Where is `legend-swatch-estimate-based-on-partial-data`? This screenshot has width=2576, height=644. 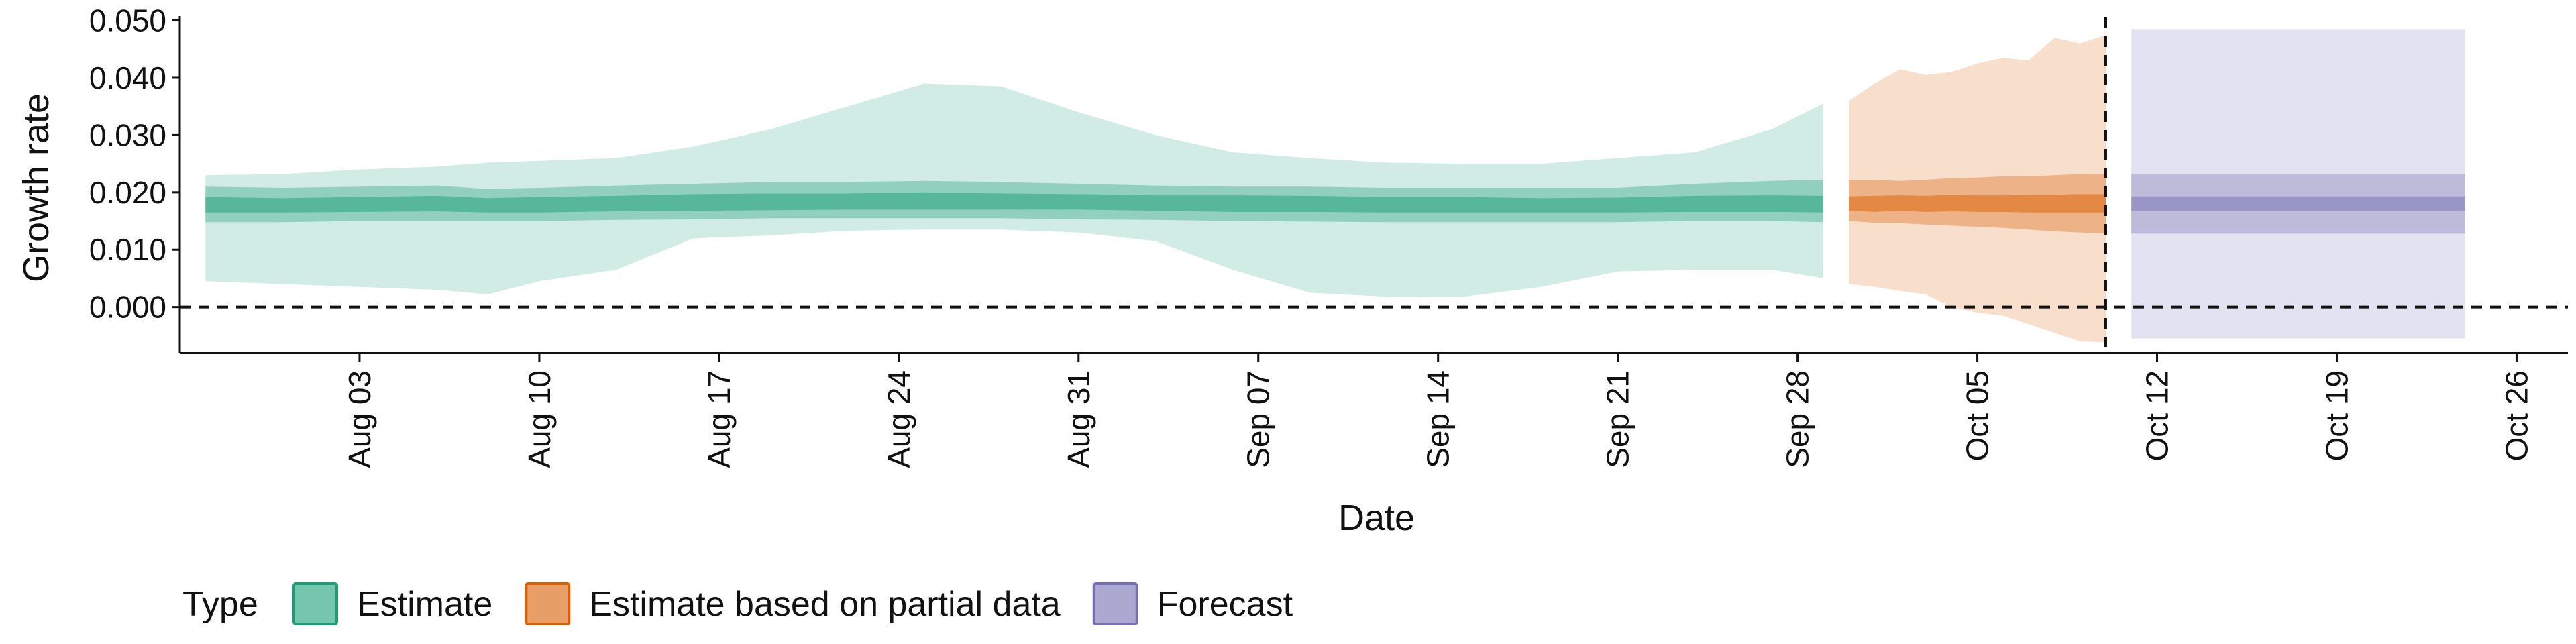 legend-swatch-estimate-based-on-partial-data is located at coordinates (548, 603).